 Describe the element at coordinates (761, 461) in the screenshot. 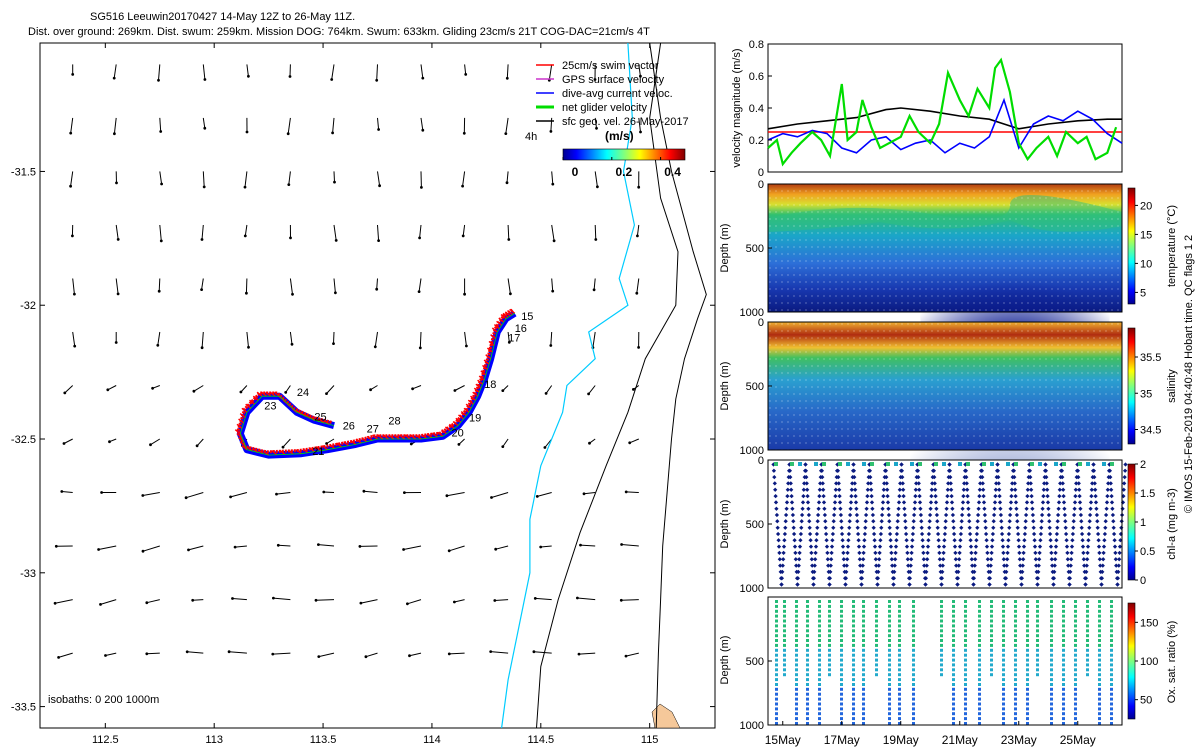

I see `depth-tick-label: 0` at that location.